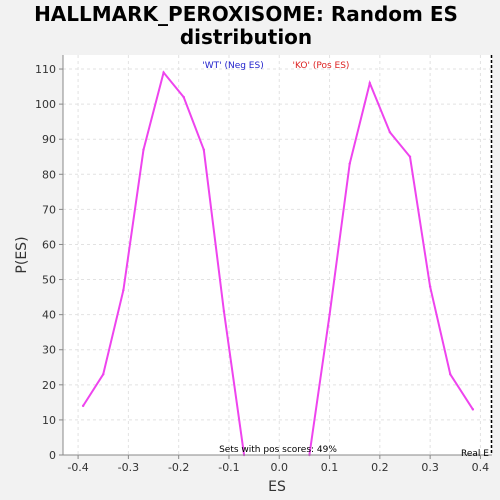  Describe the element at coordinates (430, 467) in the screenshot. I see `x-tick-label: 0.3` at that location.